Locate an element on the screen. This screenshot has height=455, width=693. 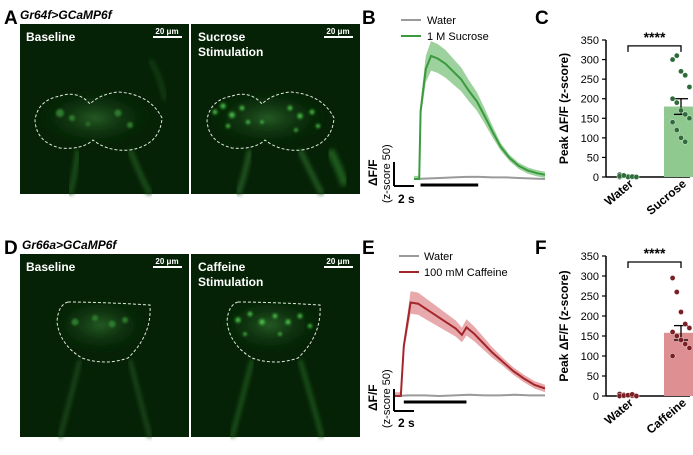
cell-blobs-stim-top is located at coordinates (266, 117).